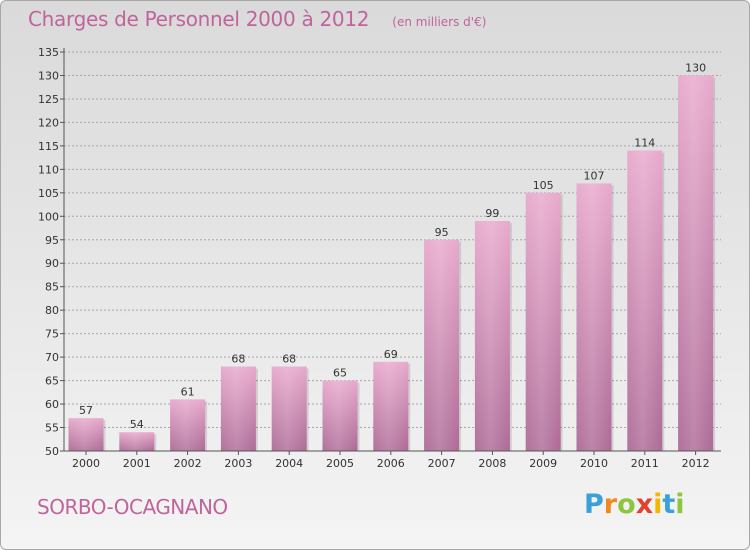  What do you see at coordinates (644, 143) in the screenshot?
I see `data-label: 114` at bounding box center [644, 143].